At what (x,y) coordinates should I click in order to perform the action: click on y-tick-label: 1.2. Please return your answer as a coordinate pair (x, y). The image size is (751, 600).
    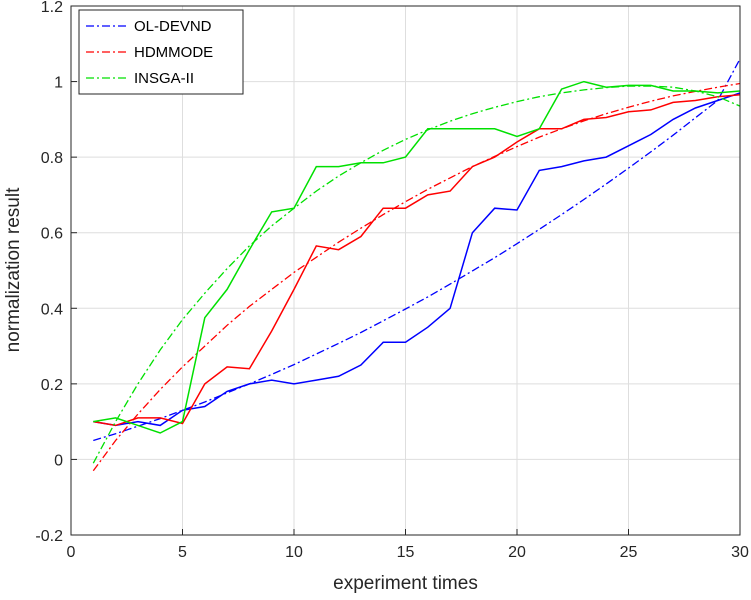
    Looking at the image, I should click on (52, 8).